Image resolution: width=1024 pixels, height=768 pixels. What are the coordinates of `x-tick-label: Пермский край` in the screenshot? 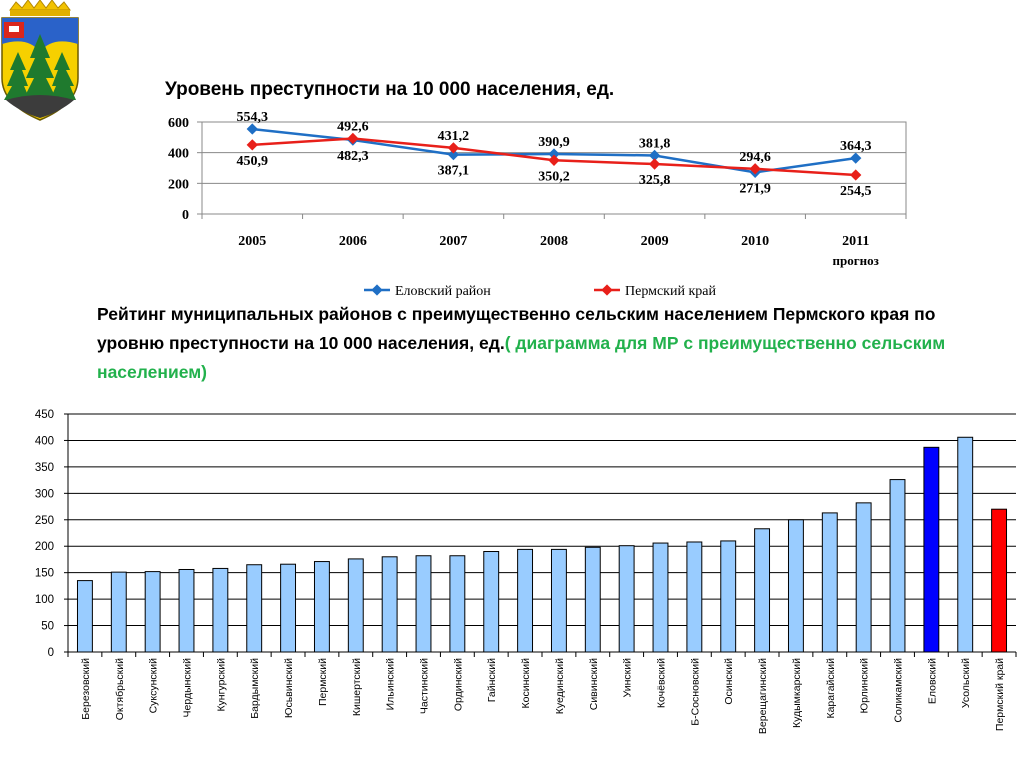 It's located at (1000, 694).